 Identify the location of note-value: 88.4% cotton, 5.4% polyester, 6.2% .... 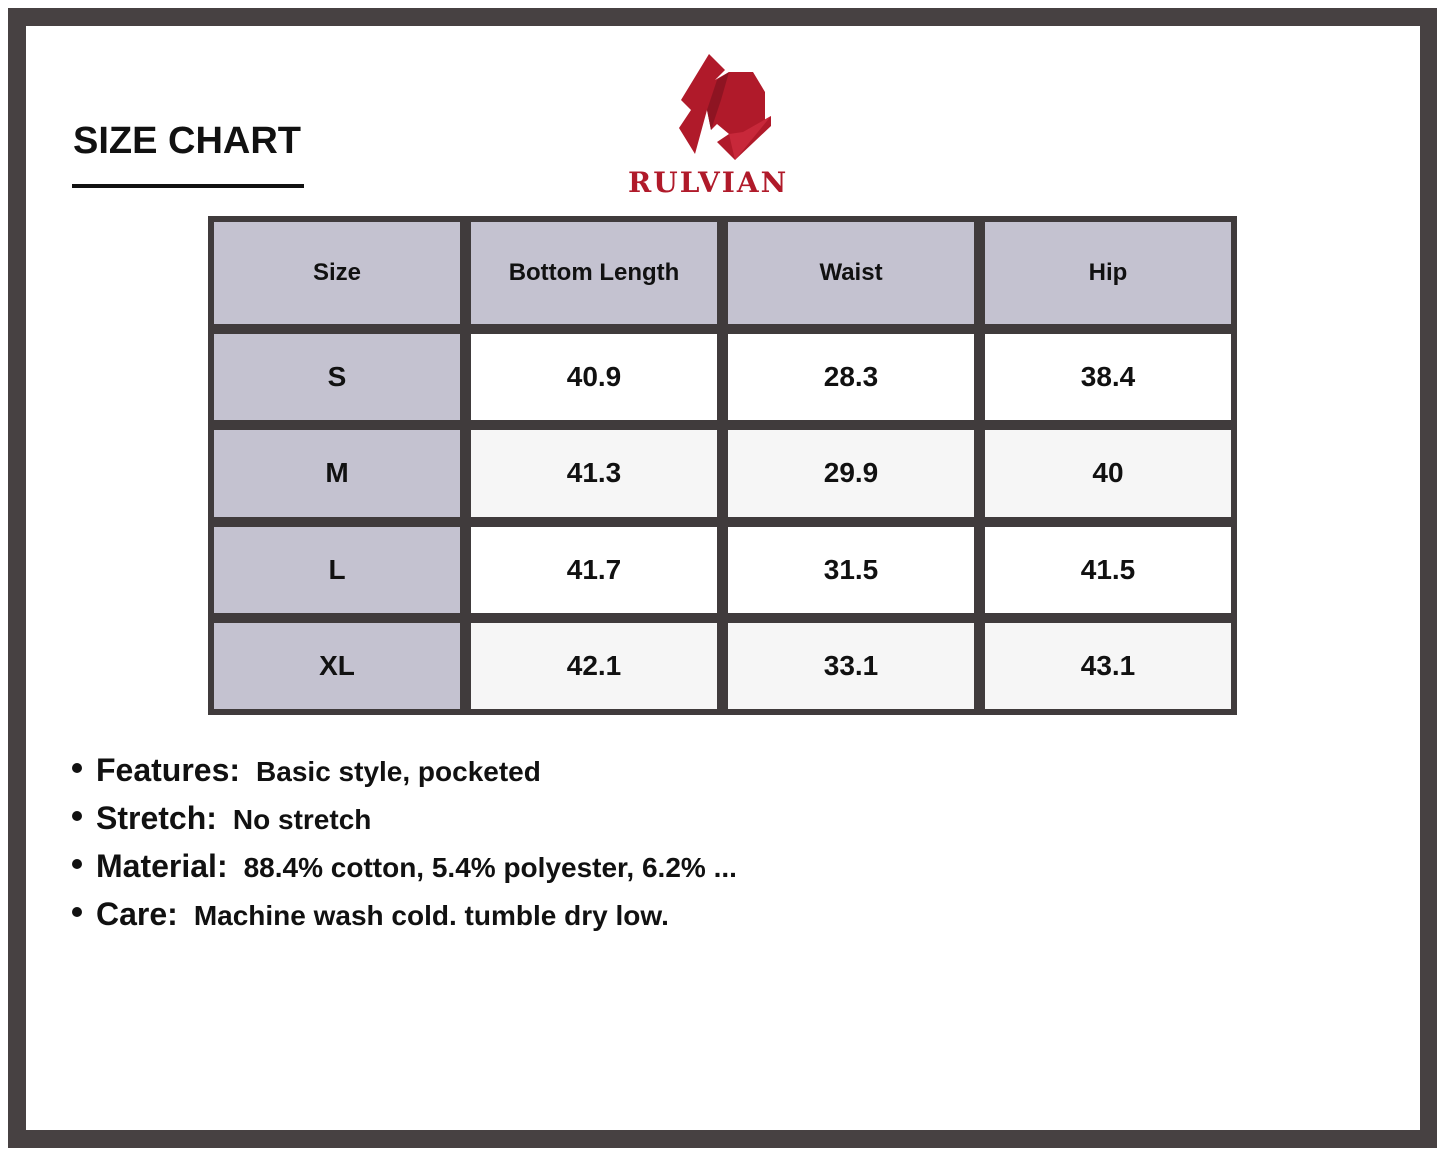
(490, 867).